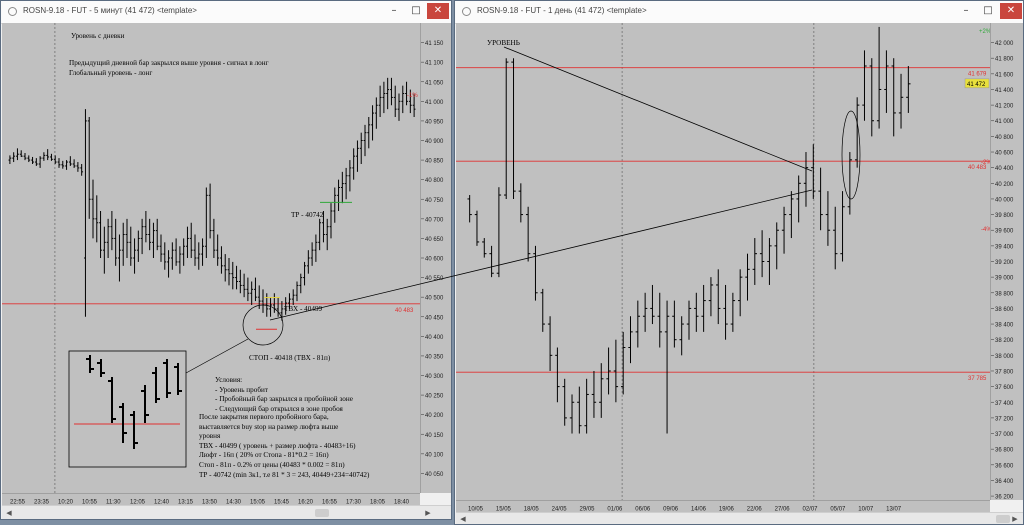 The height and width of the screenshot is (525, 1024). What do you see at coordinates (1003, 519) in the screenshot?
I see `right-scroll-thumb` at bounding box center [1003, 519].